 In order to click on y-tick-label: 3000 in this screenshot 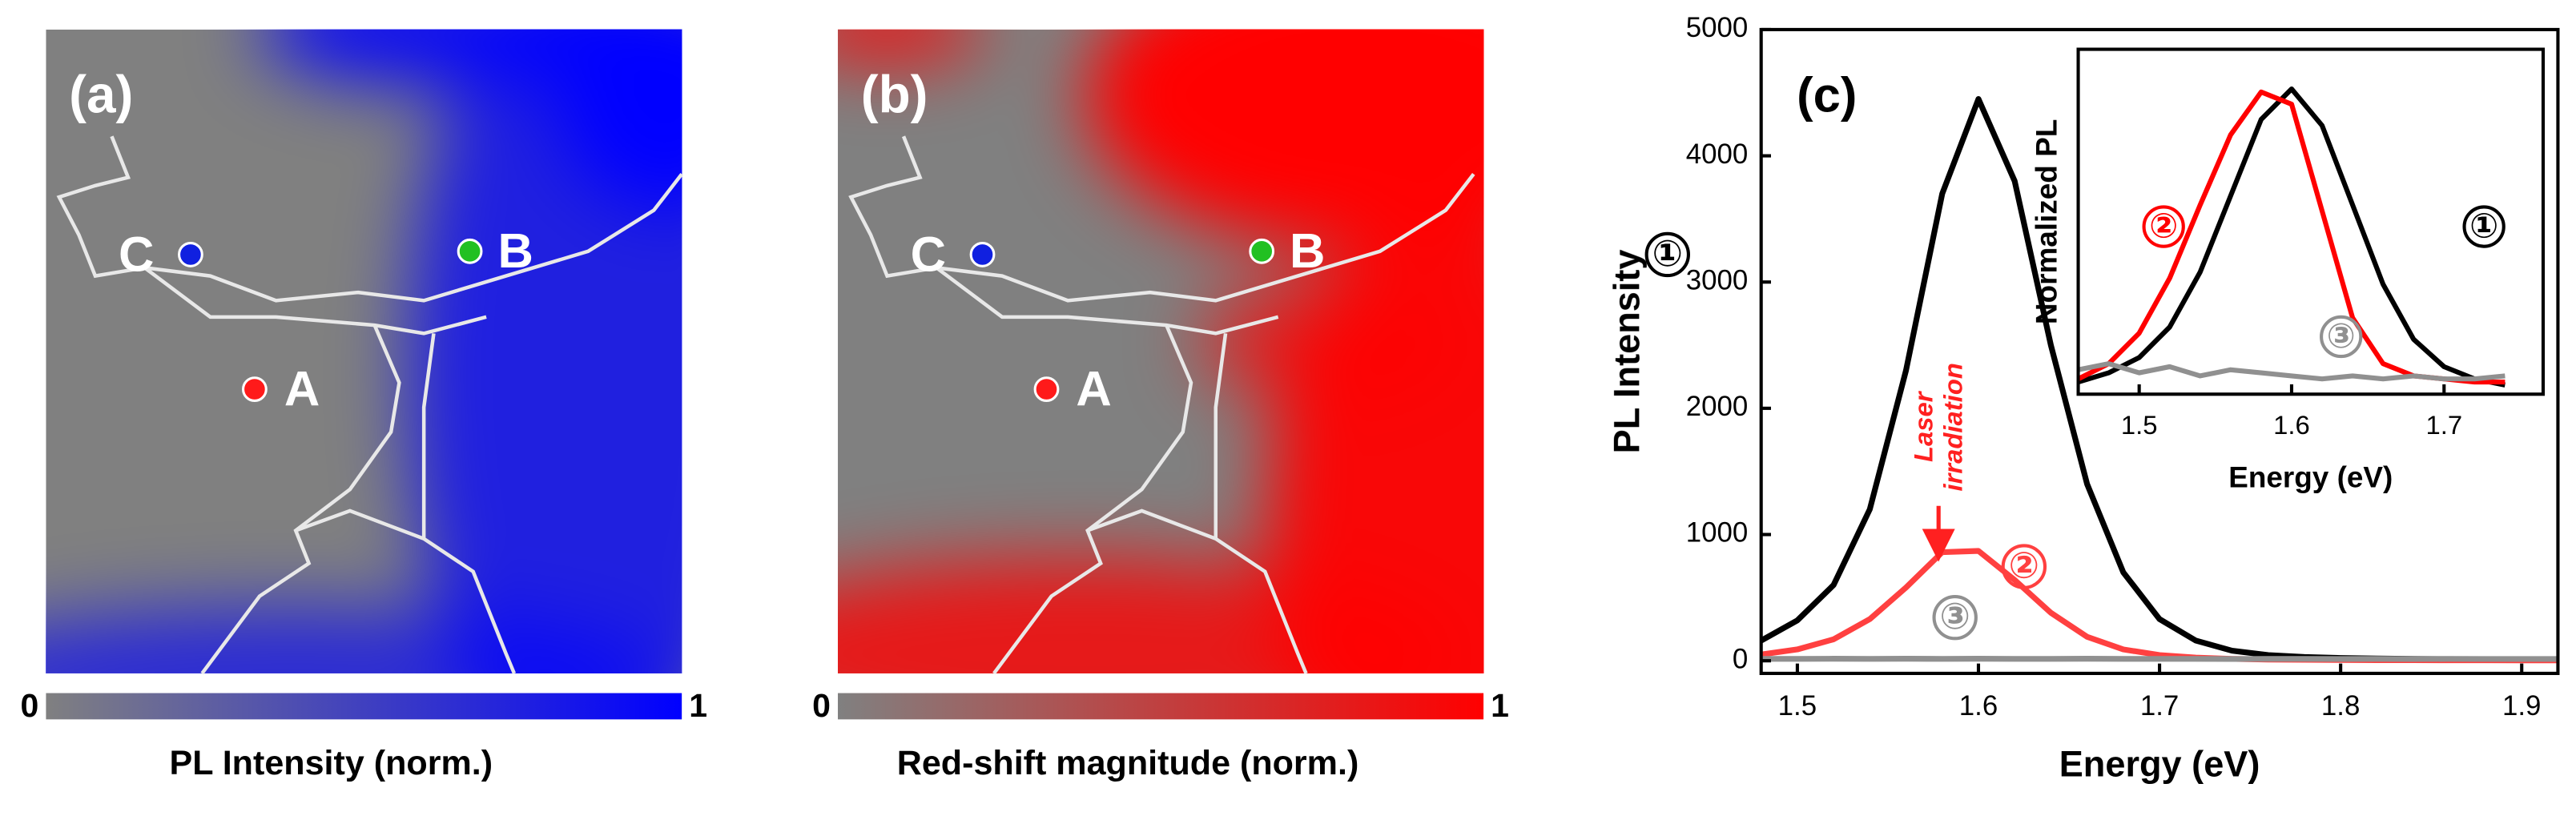, I will do `click(1717, 279)`.